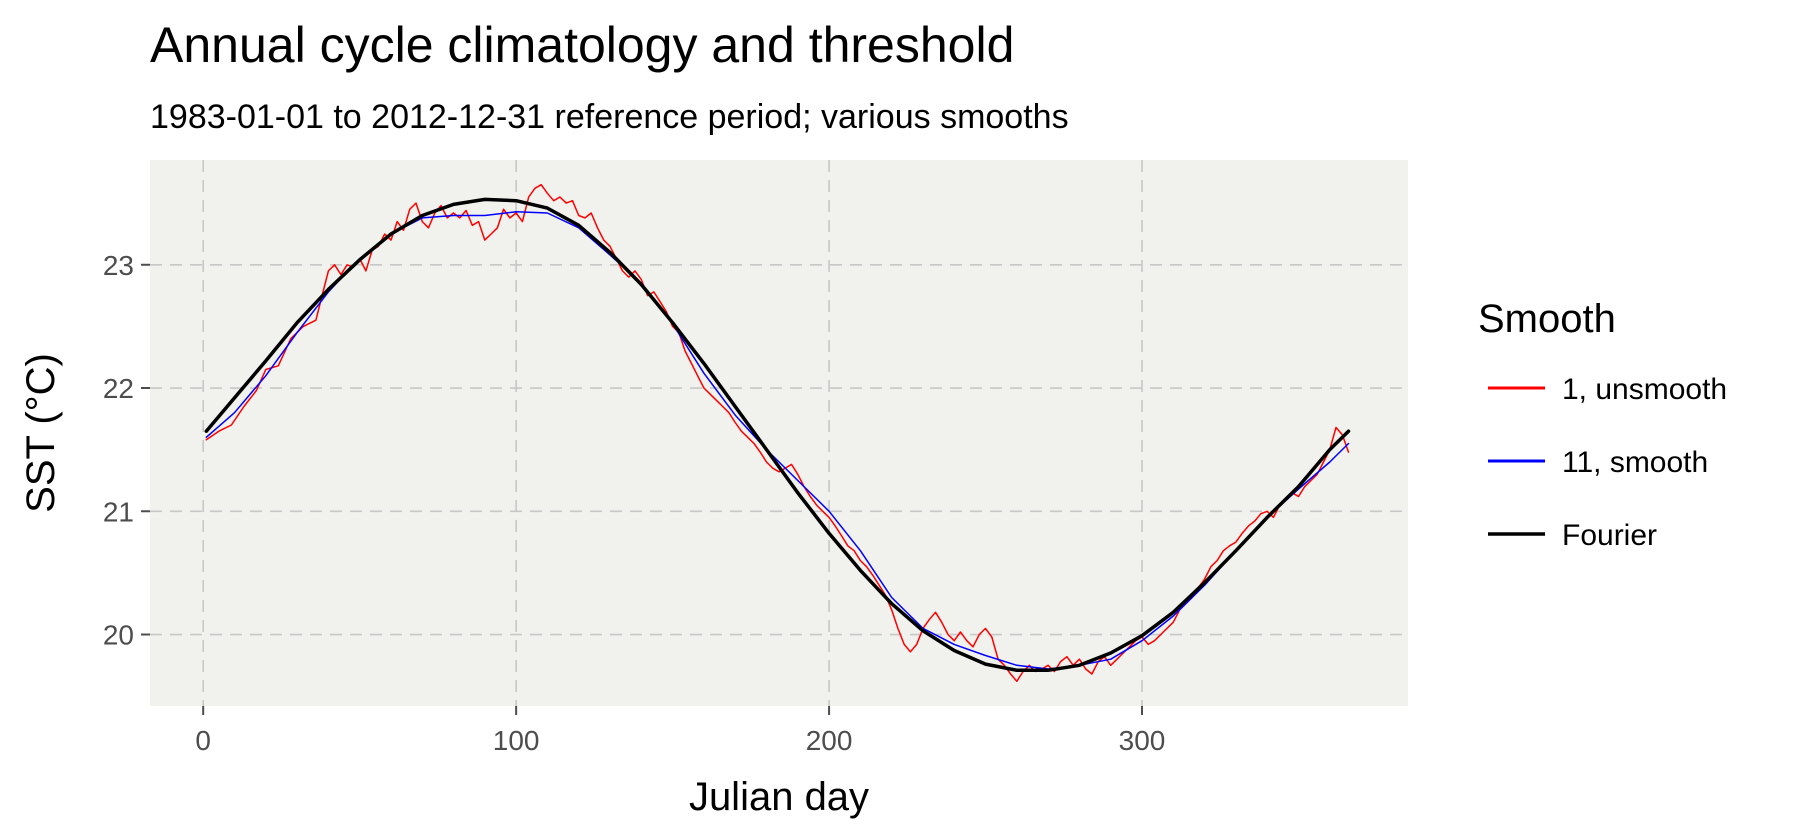 The width and height of the screenshot is (1800, 840). What do you see at coordinates (582, 45) in the screenshot?
I see `chart-title: Annual cycle climatology and threshold` at bounding box center [582, 45].